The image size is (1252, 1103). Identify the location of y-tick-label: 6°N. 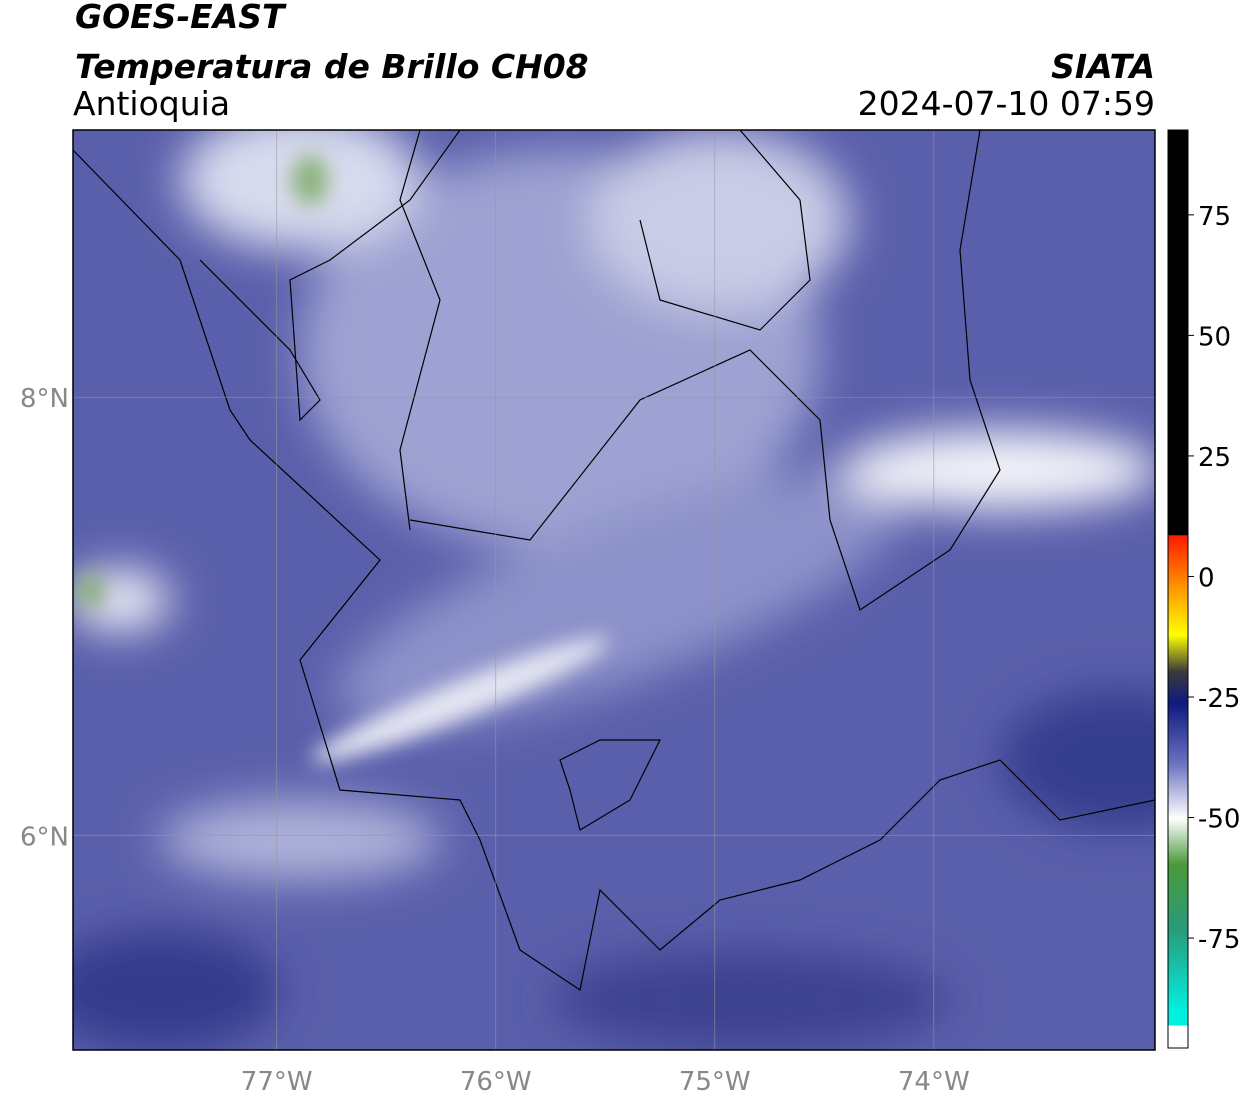
(44, 837).